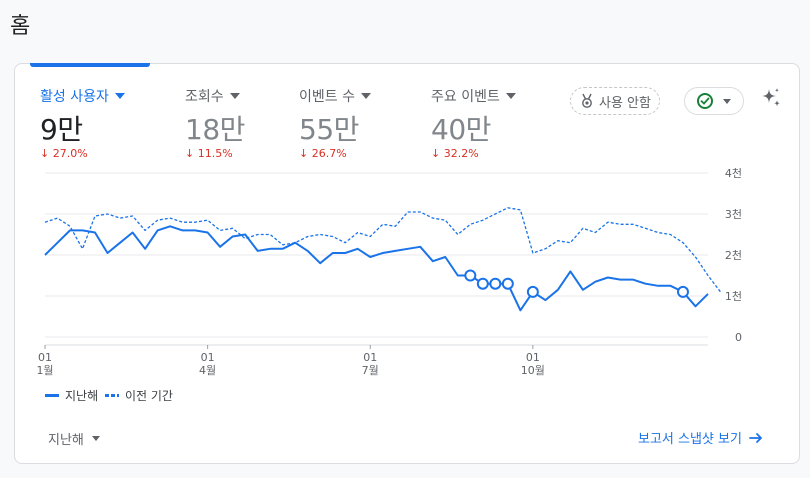 The height and width of the screenshot is (478, 810). What do you see at coordinates (209, 153) in the screenshot?
I see `metric-delta: ↓ 11.5%` at bounding box center [209, 153].